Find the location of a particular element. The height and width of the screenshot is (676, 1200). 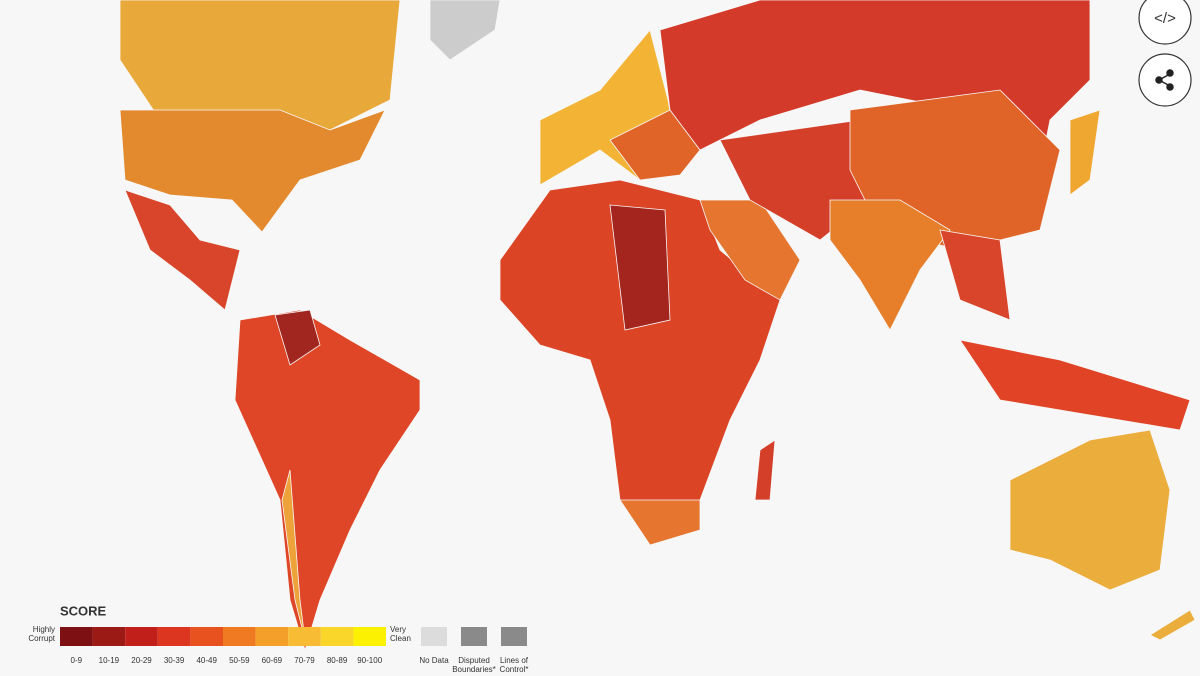

greenland is located at coordinates (465, 30).